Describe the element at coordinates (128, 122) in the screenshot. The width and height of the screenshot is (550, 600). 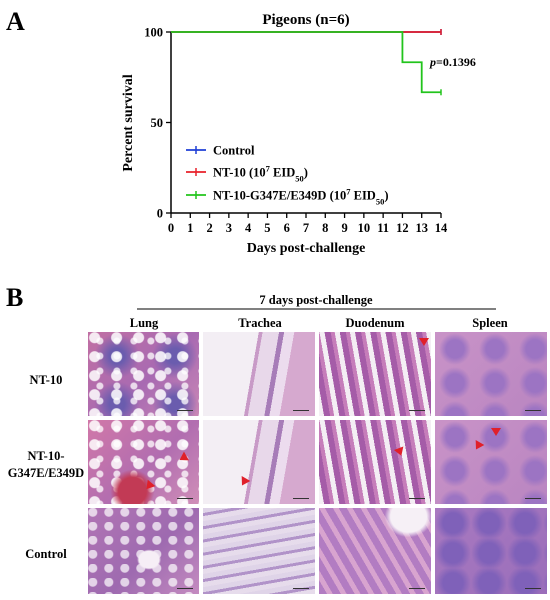
I see `y-axis-label: Percent survival` at that location.